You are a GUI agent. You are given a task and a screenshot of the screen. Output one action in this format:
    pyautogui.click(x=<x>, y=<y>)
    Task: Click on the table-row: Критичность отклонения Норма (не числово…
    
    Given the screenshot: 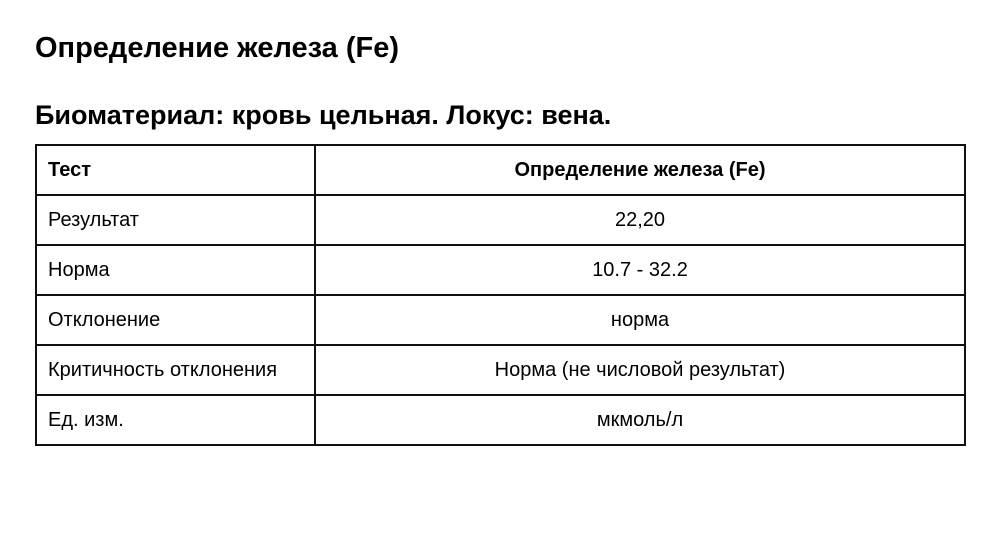 What is the action you would take?
    pyautogui.click(x=500, y=370)
    